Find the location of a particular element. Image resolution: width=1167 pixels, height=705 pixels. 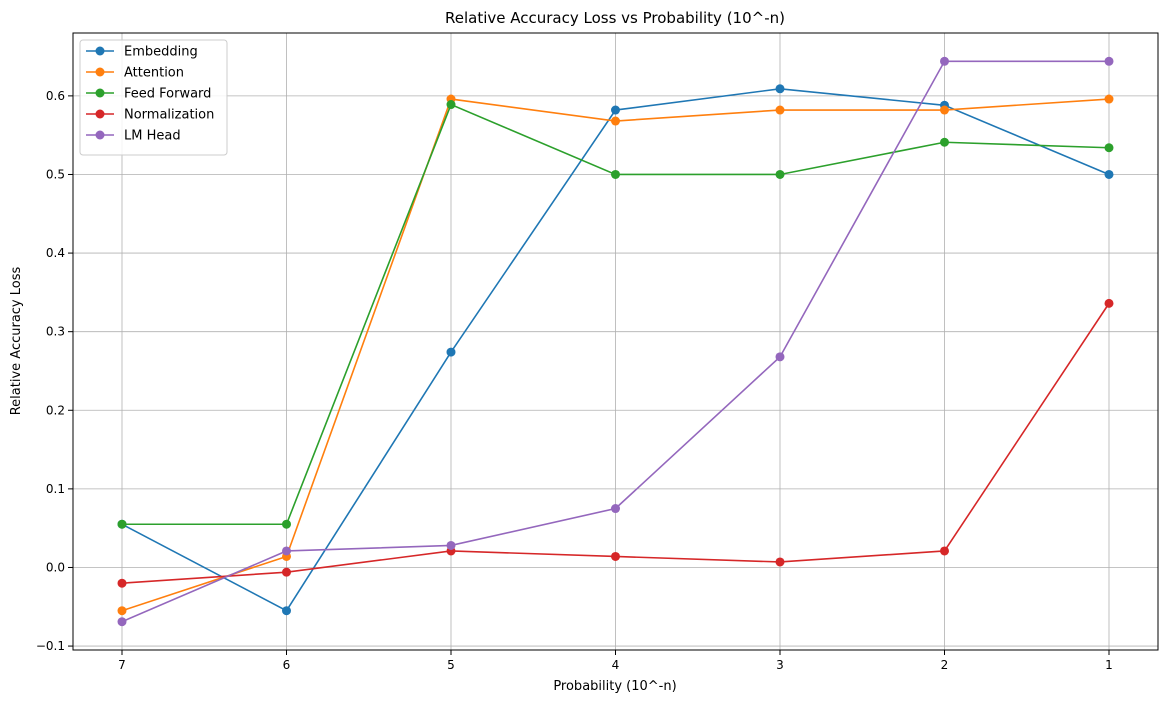

x-tick-label: 4 is located at coordinates (616, 665).